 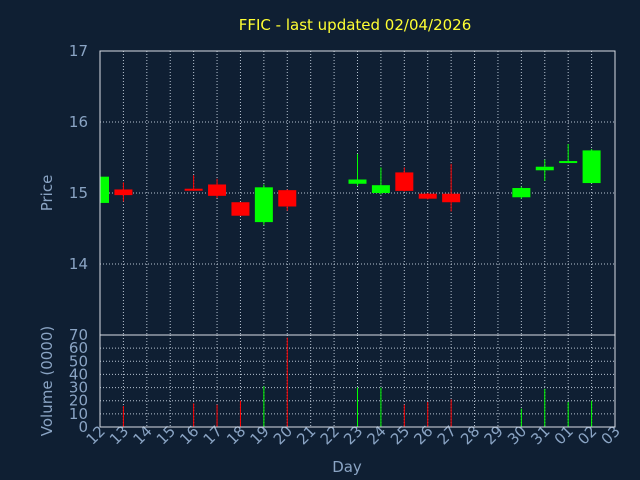 I want to click on price-tick-label: 17, so click(x=78, y=51).